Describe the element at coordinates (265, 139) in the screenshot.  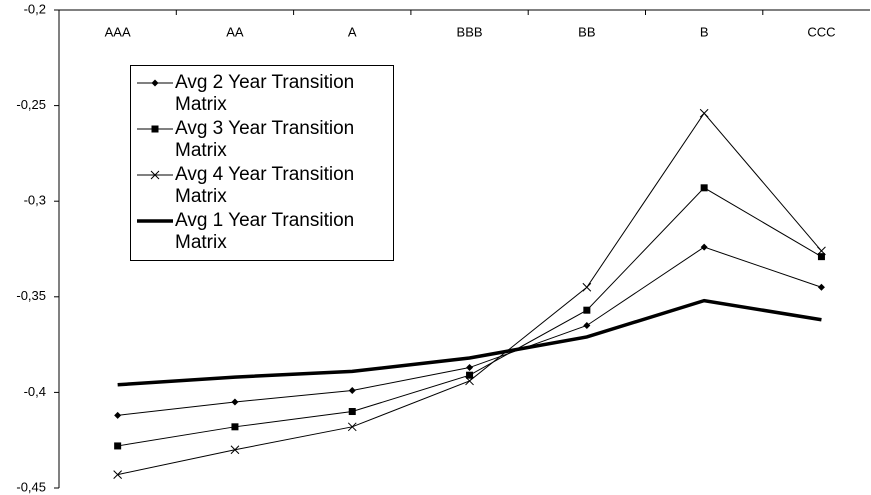
I see `legend-label: Avg 3 Year Transition Matrix` at that location.